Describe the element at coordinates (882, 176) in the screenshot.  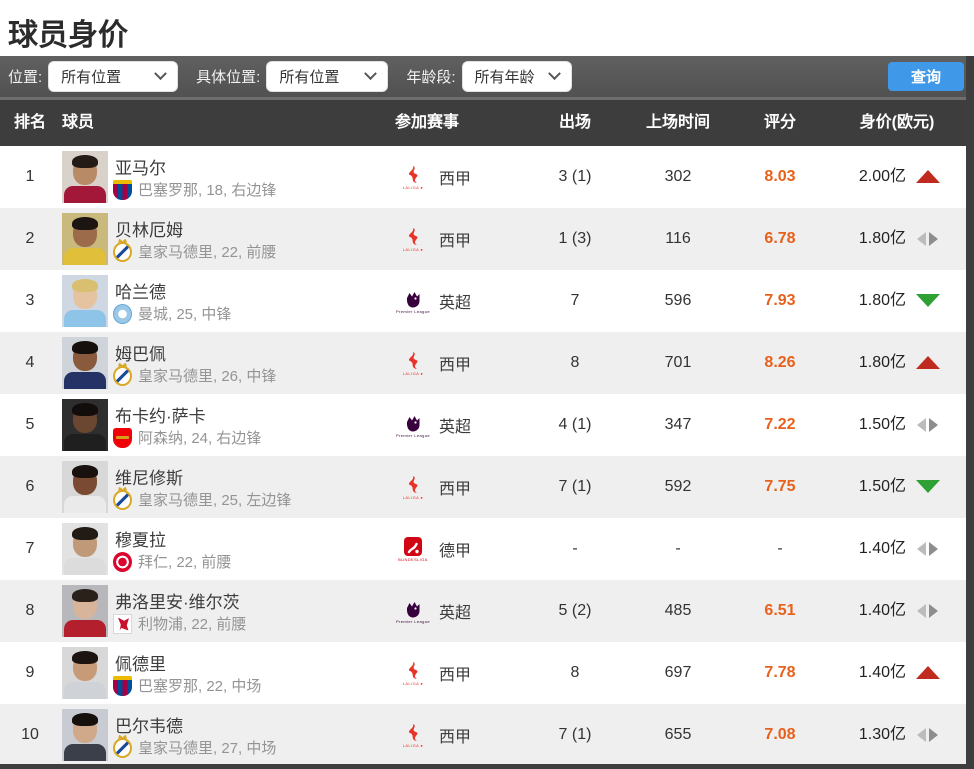
I see `value-cell: 2.00亿` at that location.